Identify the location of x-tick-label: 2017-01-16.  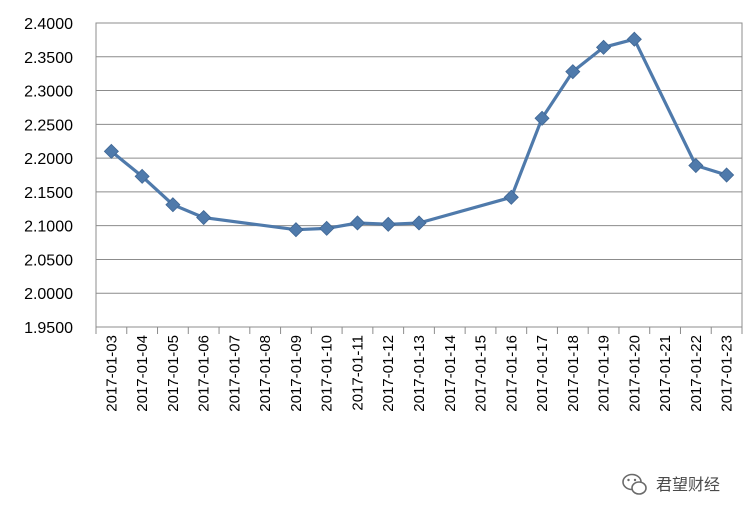
(511, 373).